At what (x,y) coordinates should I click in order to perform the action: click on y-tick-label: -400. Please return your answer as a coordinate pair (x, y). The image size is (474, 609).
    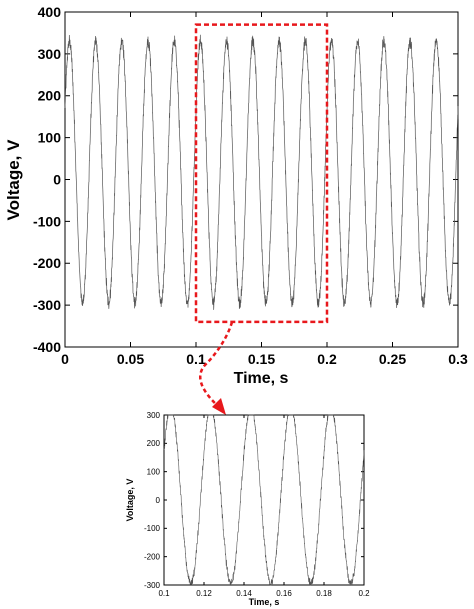
    Looking at the image, I should click on (47, 347).